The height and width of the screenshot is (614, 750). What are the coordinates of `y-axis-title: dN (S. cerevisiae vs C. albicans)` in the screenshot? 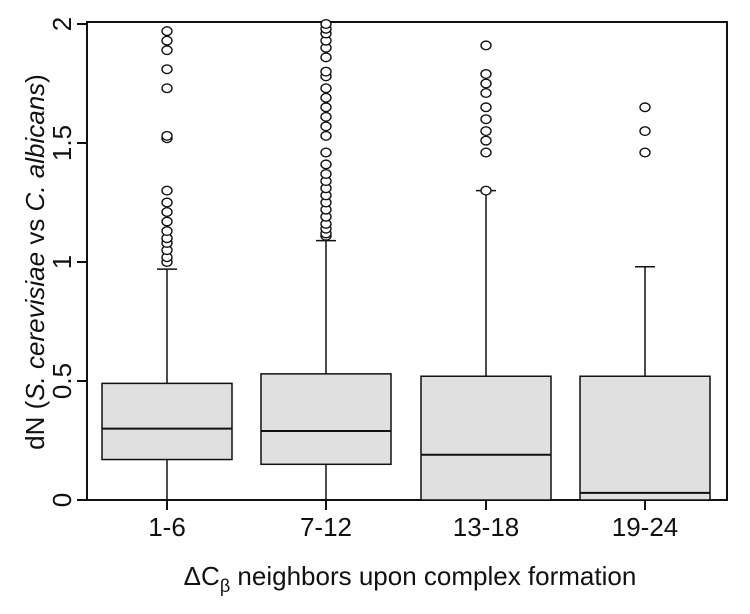 It's located at (35, 262).